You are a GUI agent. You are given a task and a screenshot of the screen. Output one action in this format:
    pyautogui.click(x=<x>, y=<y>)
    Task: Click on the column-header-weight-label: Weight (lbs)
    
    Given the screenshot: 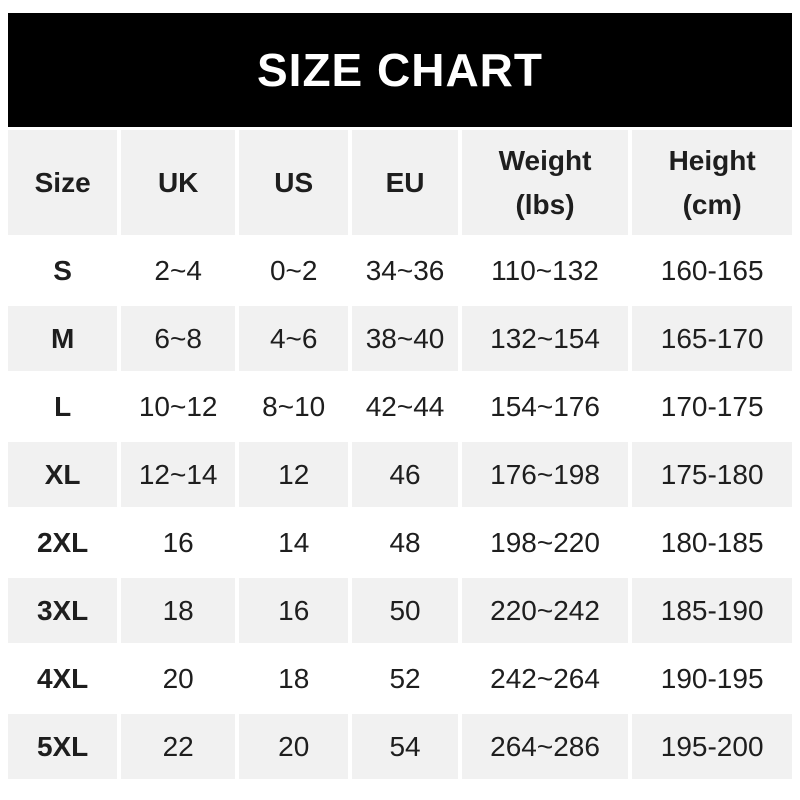 What is the action you would take?
    pyautogui.click(x=545, y=182)
    